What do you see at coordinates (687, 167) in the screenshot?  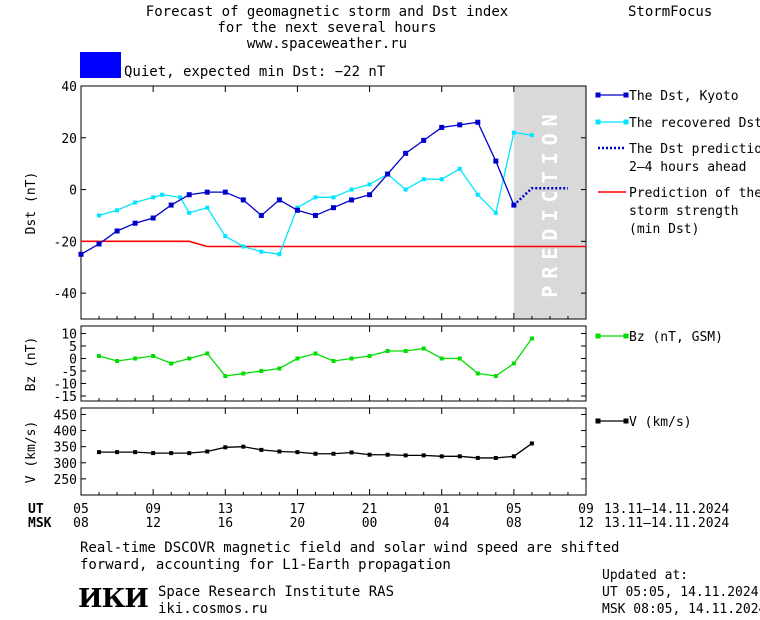 I see `legend-dst-prediction-label: 2–4 hours ahead` at bounding box center [687, 167].